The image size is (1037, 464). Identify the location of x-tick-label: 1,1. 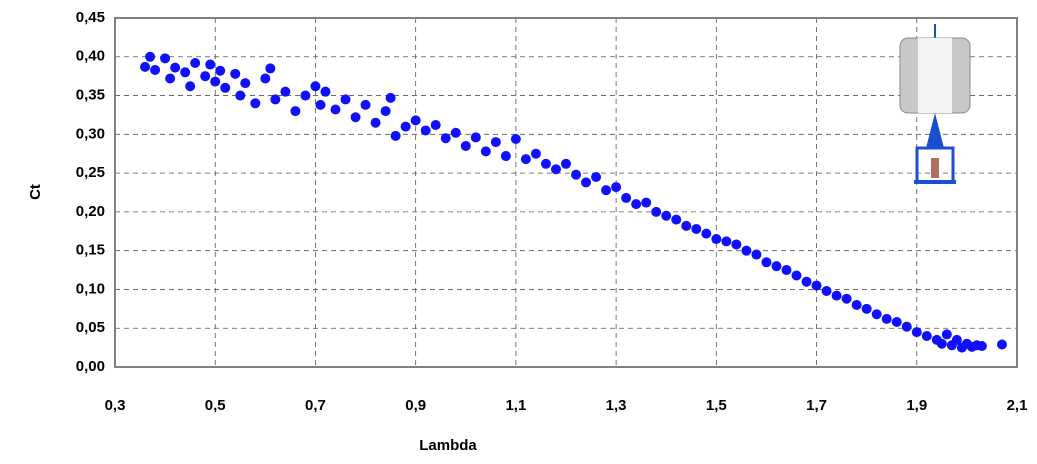
(515, 405).